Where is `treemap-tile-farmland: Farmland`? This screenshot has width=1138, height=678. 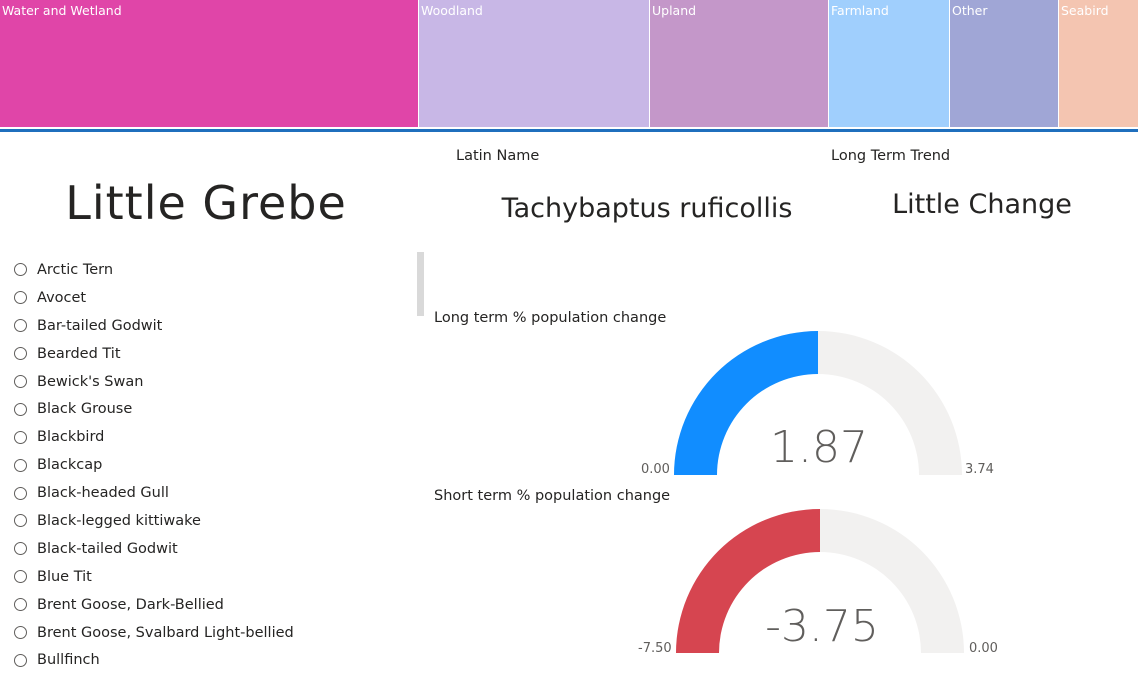
treemap-tile-farmland: Farmland is located at coordinates (889, 63).